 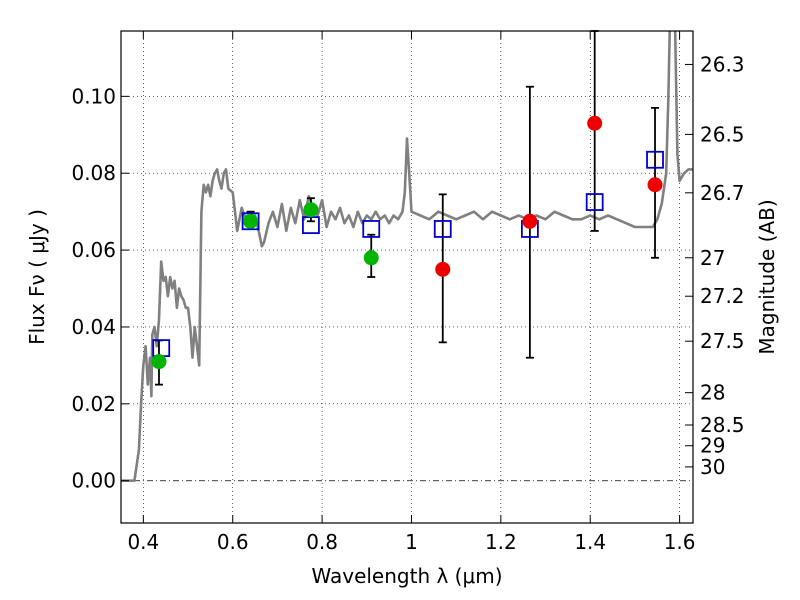 What do you see at coordinates (712, 393) in the screenshot?
I see `right-tick-label: 28` at bounding box center [712, 393].